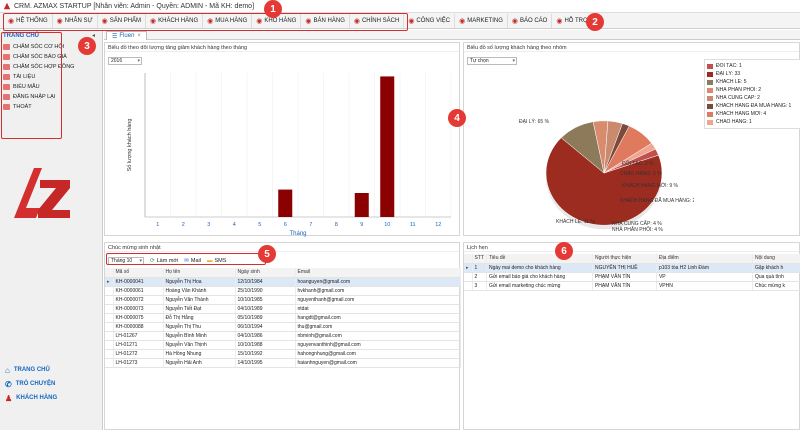 The width and height of the screenshot is (800, 430). Describe the element at coordinates (51, 370) in the screenshot. I see `sidebar-nav-0: ⌂ TRANG CHỦ` at that location.